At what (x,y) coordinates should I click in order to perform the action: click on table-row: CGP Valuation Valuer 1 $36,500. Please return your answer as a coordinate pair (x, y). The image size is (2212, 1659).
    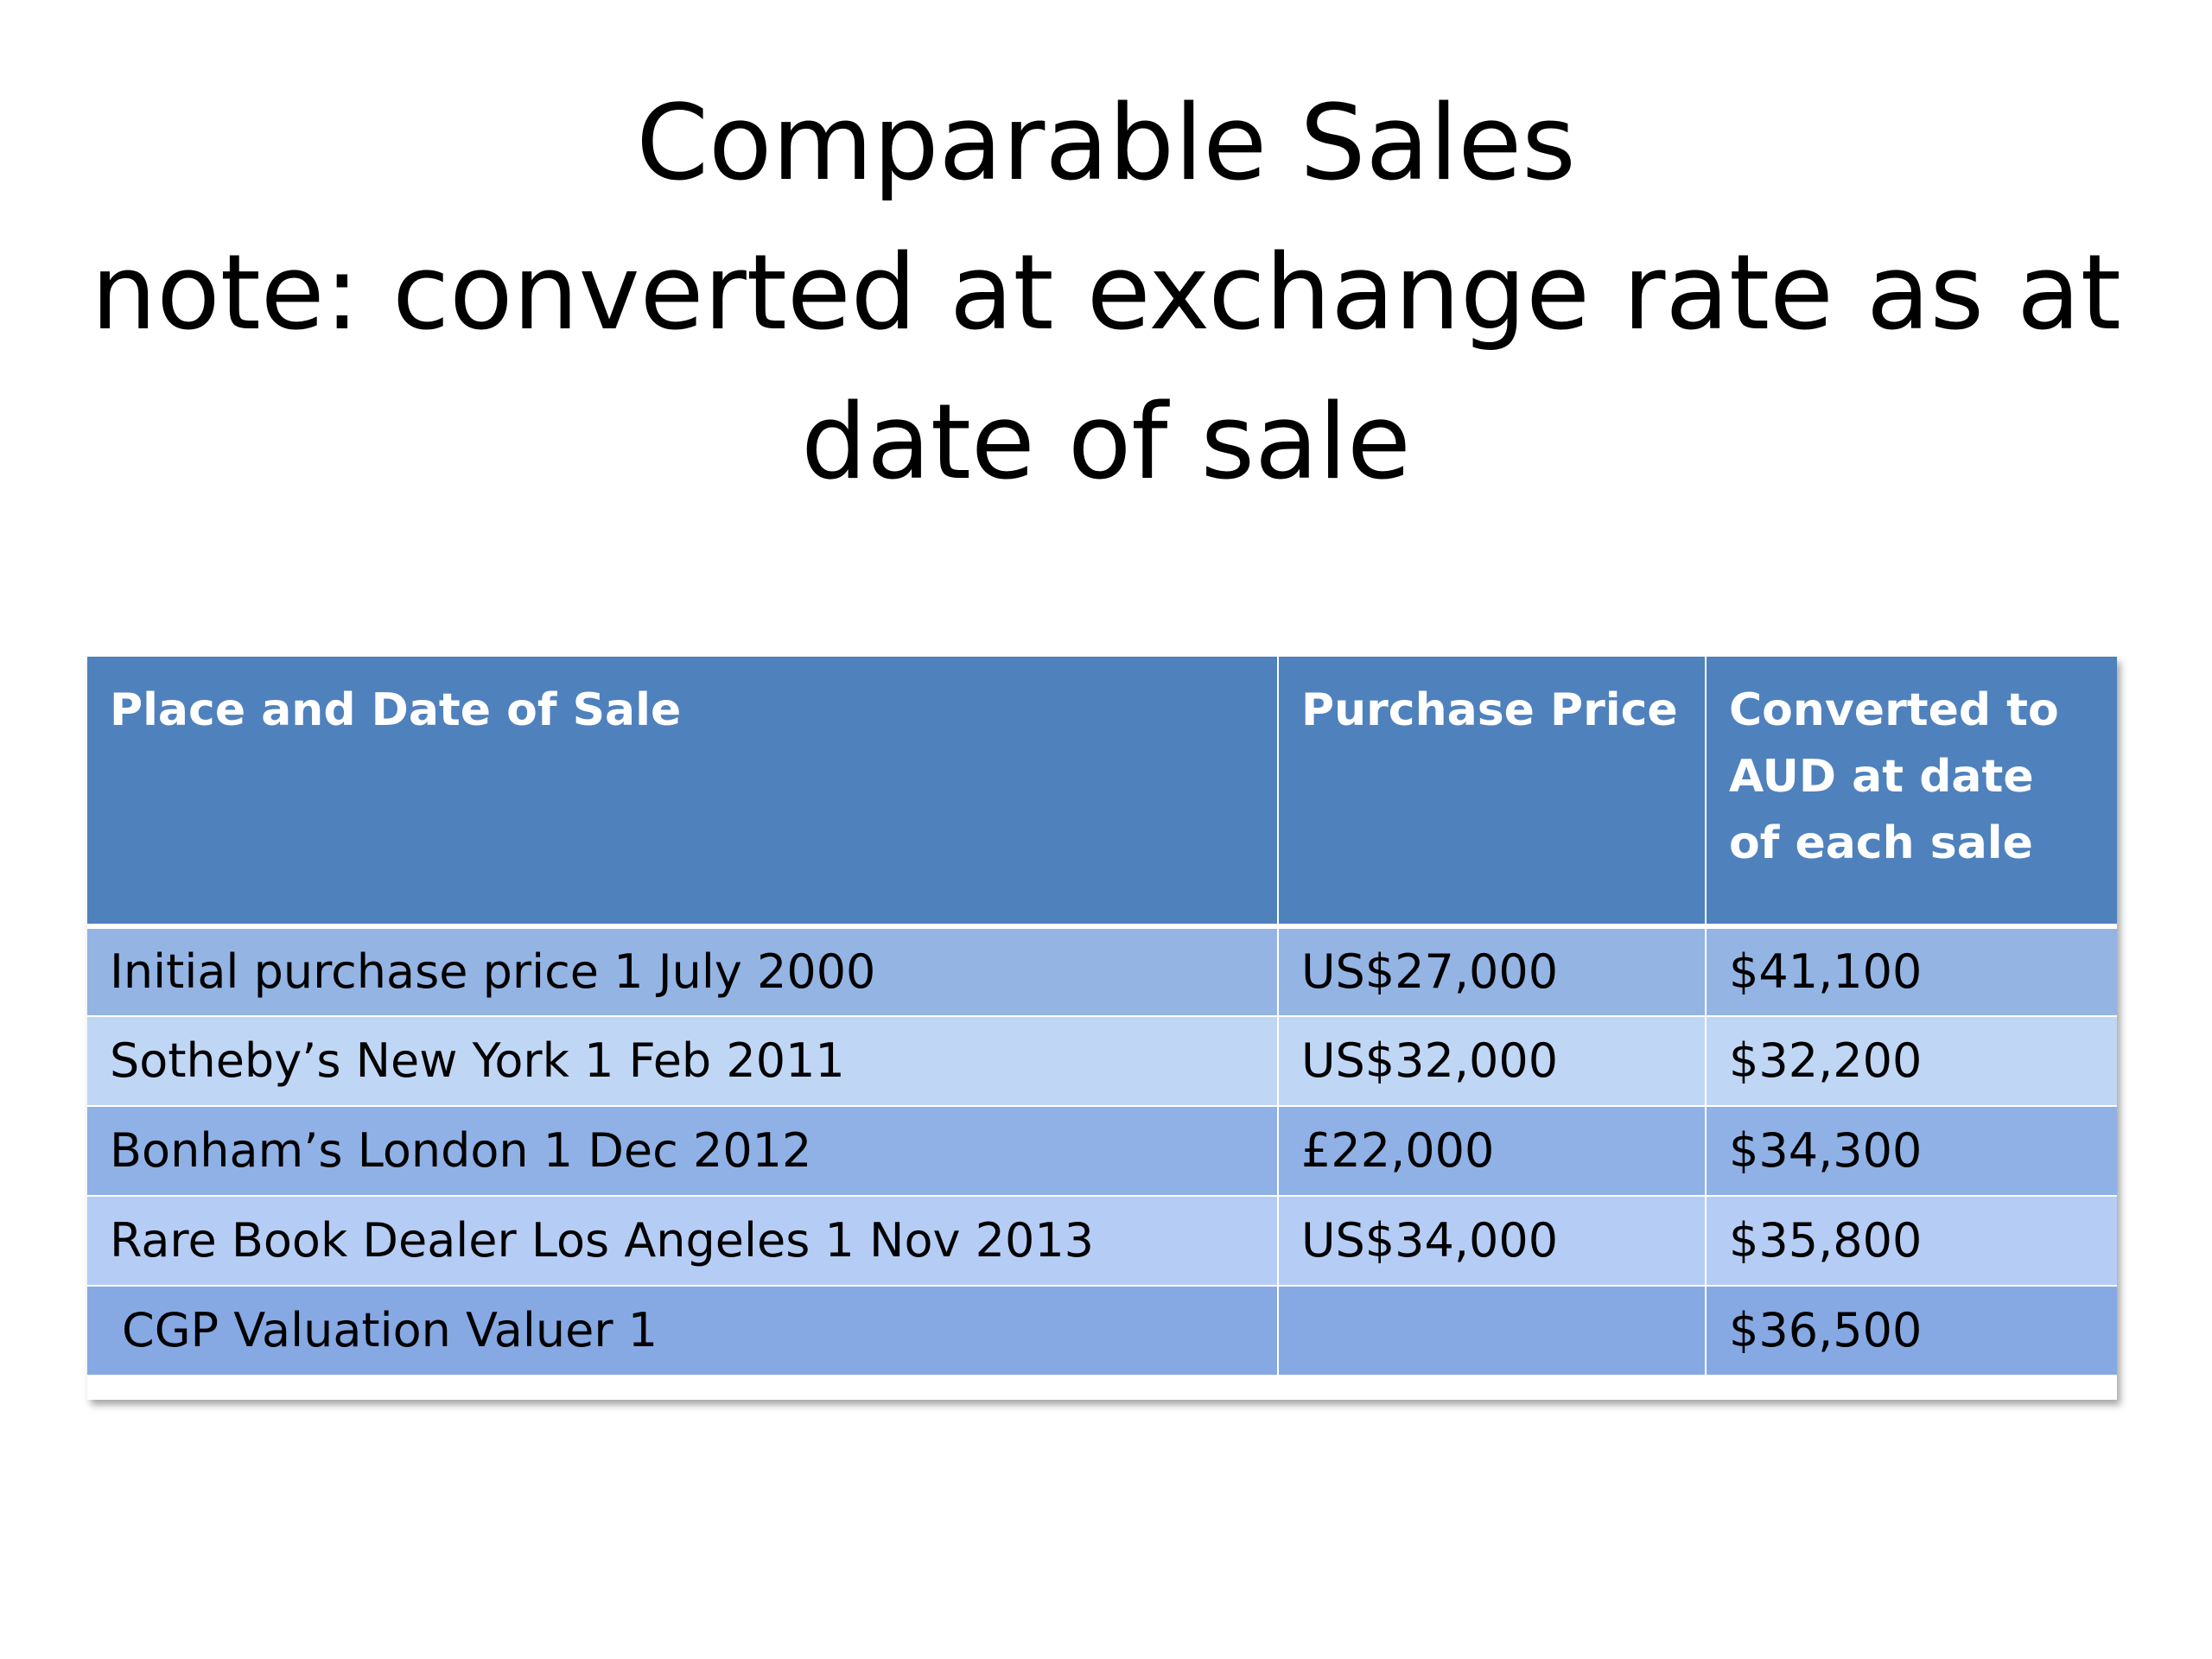
    Looking at the image, I should click on (1102, 1331).